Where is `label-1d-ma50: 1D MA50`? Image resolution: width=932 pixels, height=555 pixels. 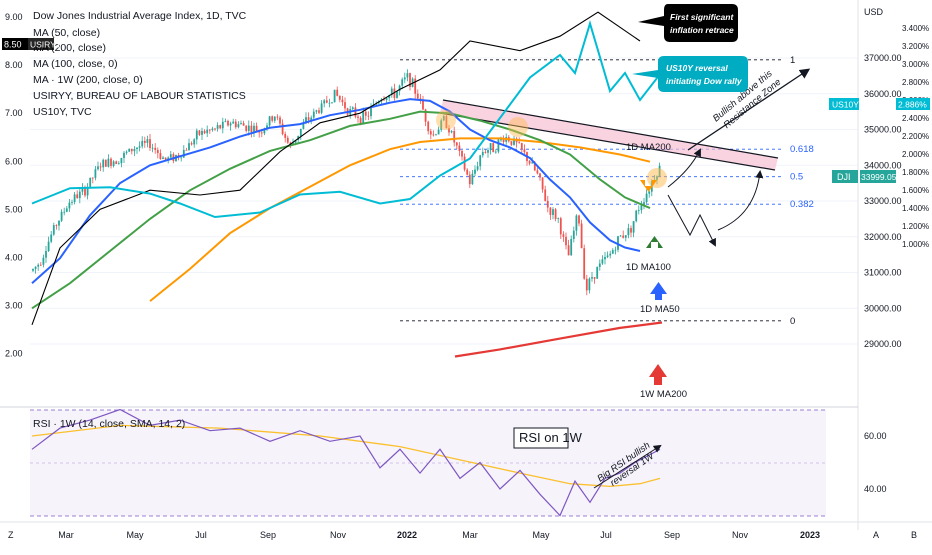
label-1d-ma50: 1D MA50 is located at coordinates (660, 309).